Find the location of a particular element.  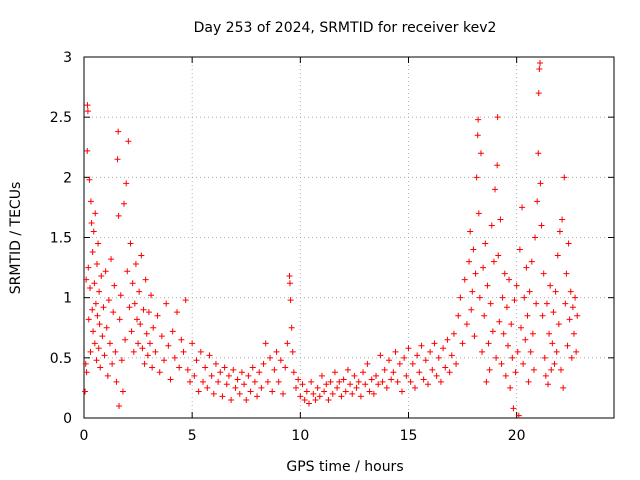

y-tick-label: 1.5 is located at coordinates (61, 239).